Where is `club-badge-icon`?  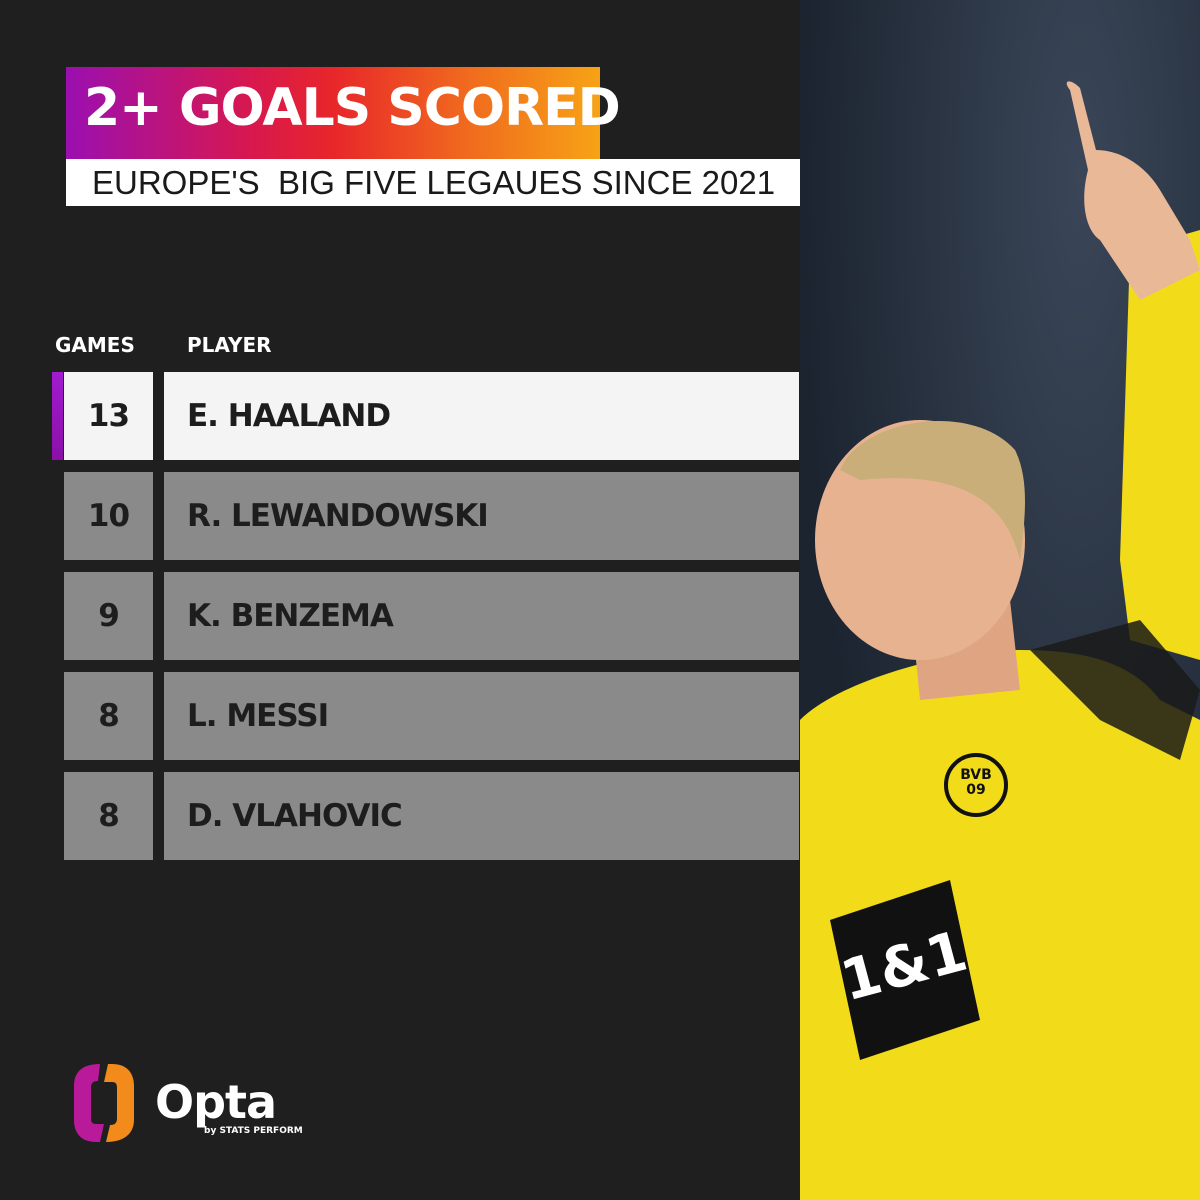 club-badge-icon is located at coordinates (976, 785).